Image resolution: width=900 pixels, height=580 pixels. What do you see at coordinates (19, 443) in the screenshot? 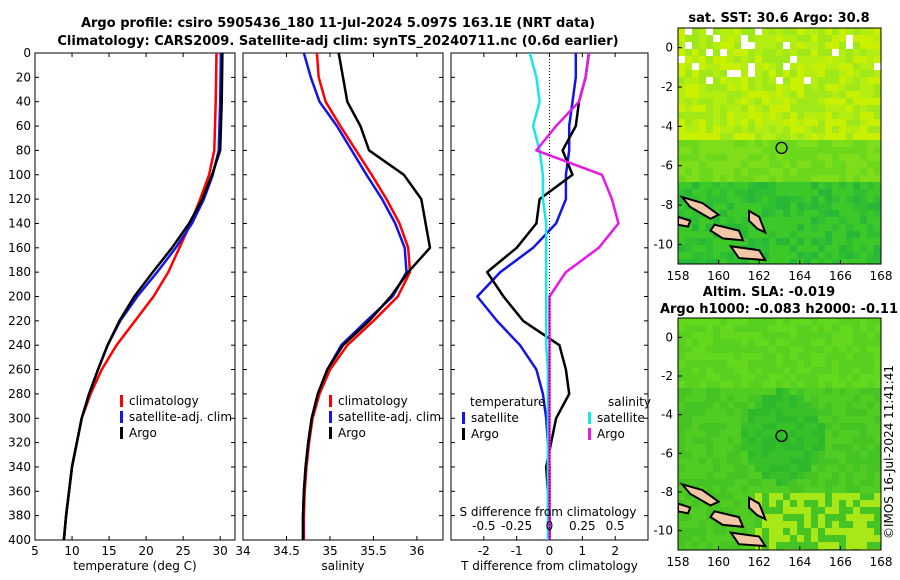
I see `depth-tick-label: 320` at bounding box center [19, 443].